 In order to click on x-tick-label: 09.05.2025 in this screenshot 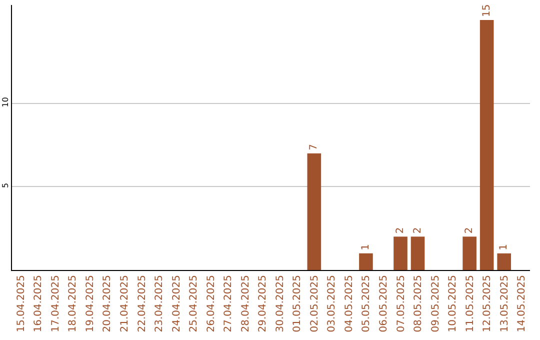, I will do `click(436, 303)`.